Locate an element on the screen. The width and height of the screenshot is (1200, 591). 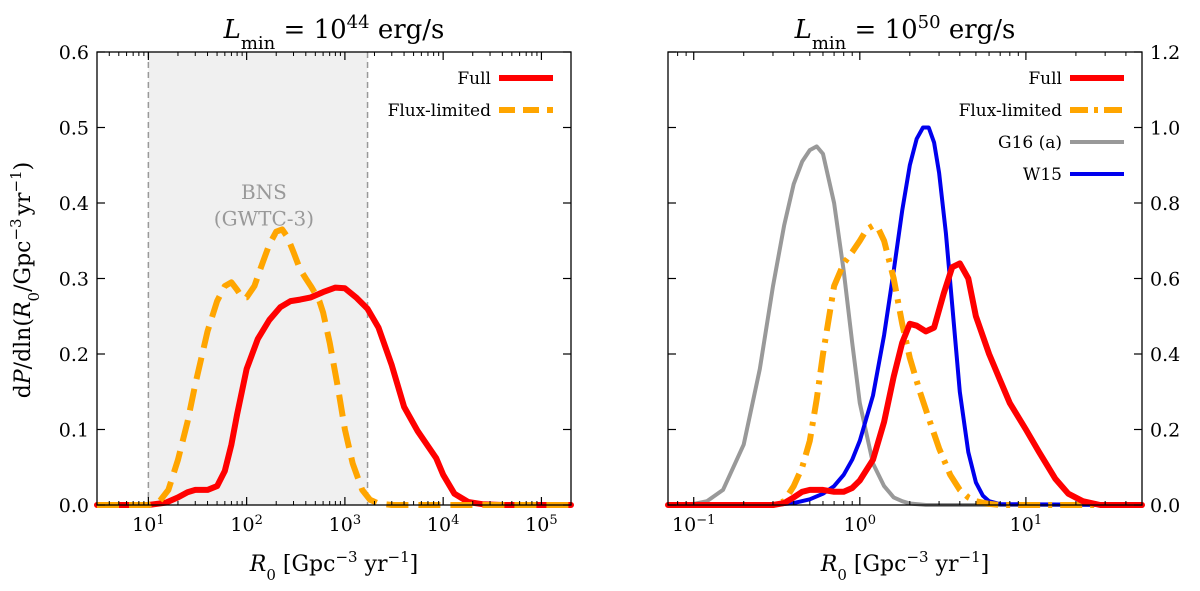
y-tick-label: 1.0 is located at coordinates (1165, 129).